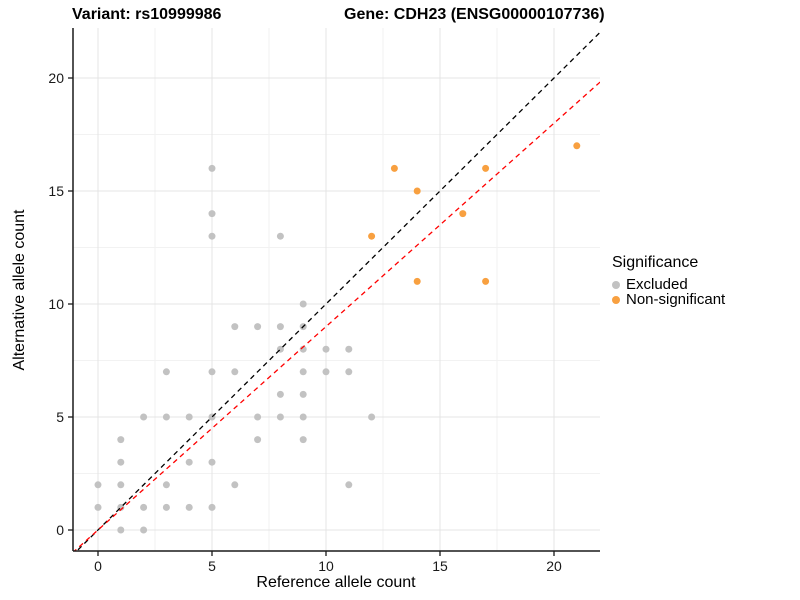 This screenshot has height=600, width=800. I want to click on y-axis-label: Alternative allele count, so click(19, 290).